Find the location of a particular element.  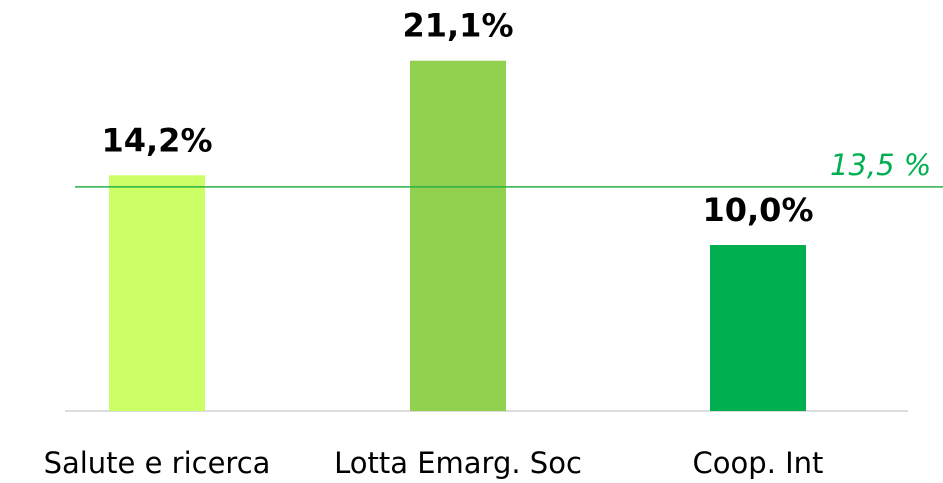

x-tick-label: Salute e ricerca is located at coordinates (157, 463).